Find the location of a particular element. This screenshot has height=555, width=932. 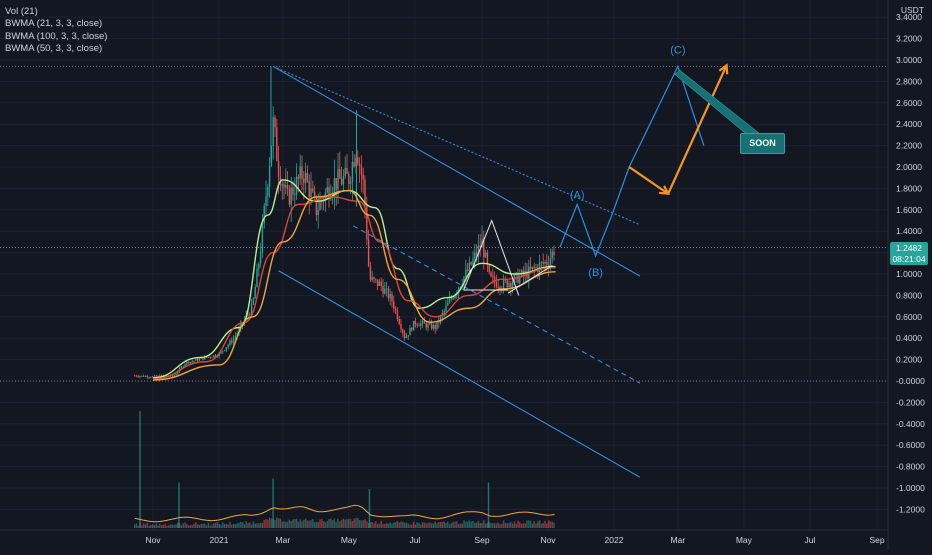

channel-lower-line is located at coordinates (459, 374).